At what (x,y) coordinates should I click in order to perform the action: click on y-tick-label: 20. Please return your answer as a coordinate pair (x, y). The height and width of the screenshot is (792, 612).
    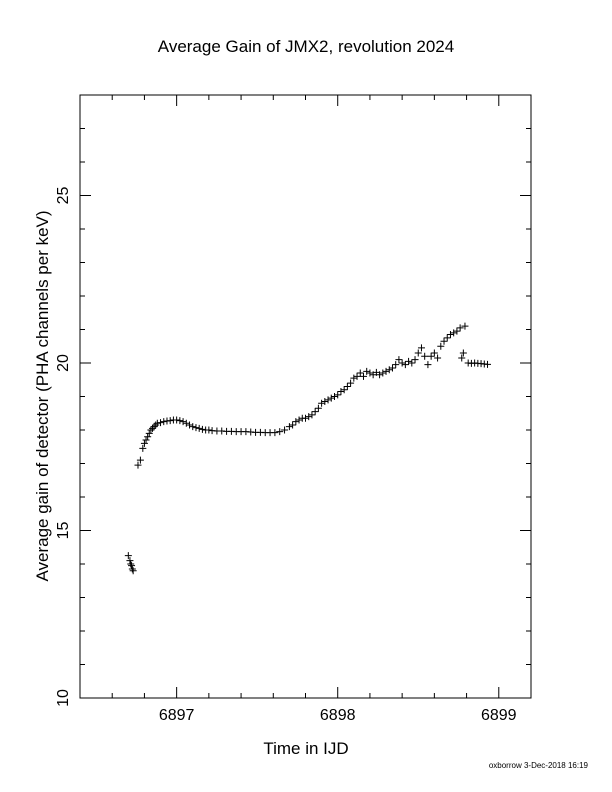
    Looking at the image, I should click on (63, 363).